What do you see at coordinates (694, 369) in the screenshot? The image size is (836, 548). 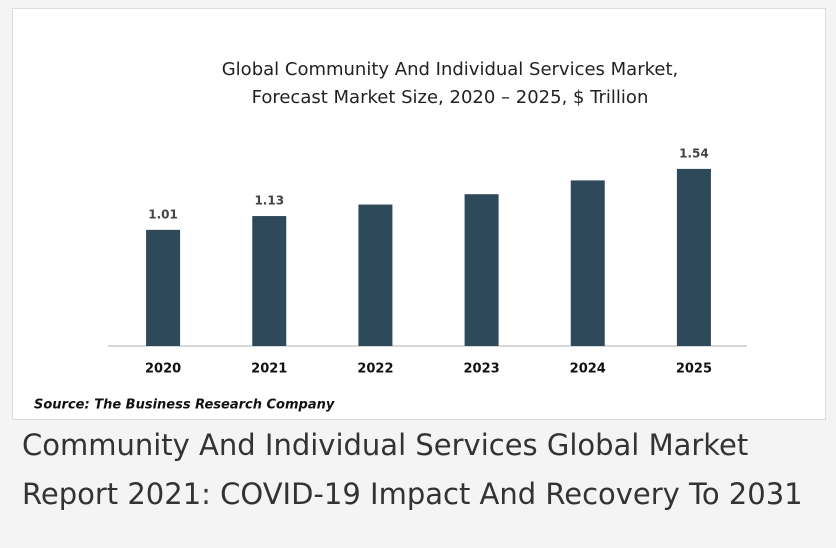 I see `x-tick-label: 2025` at bounding box center [694, 369].